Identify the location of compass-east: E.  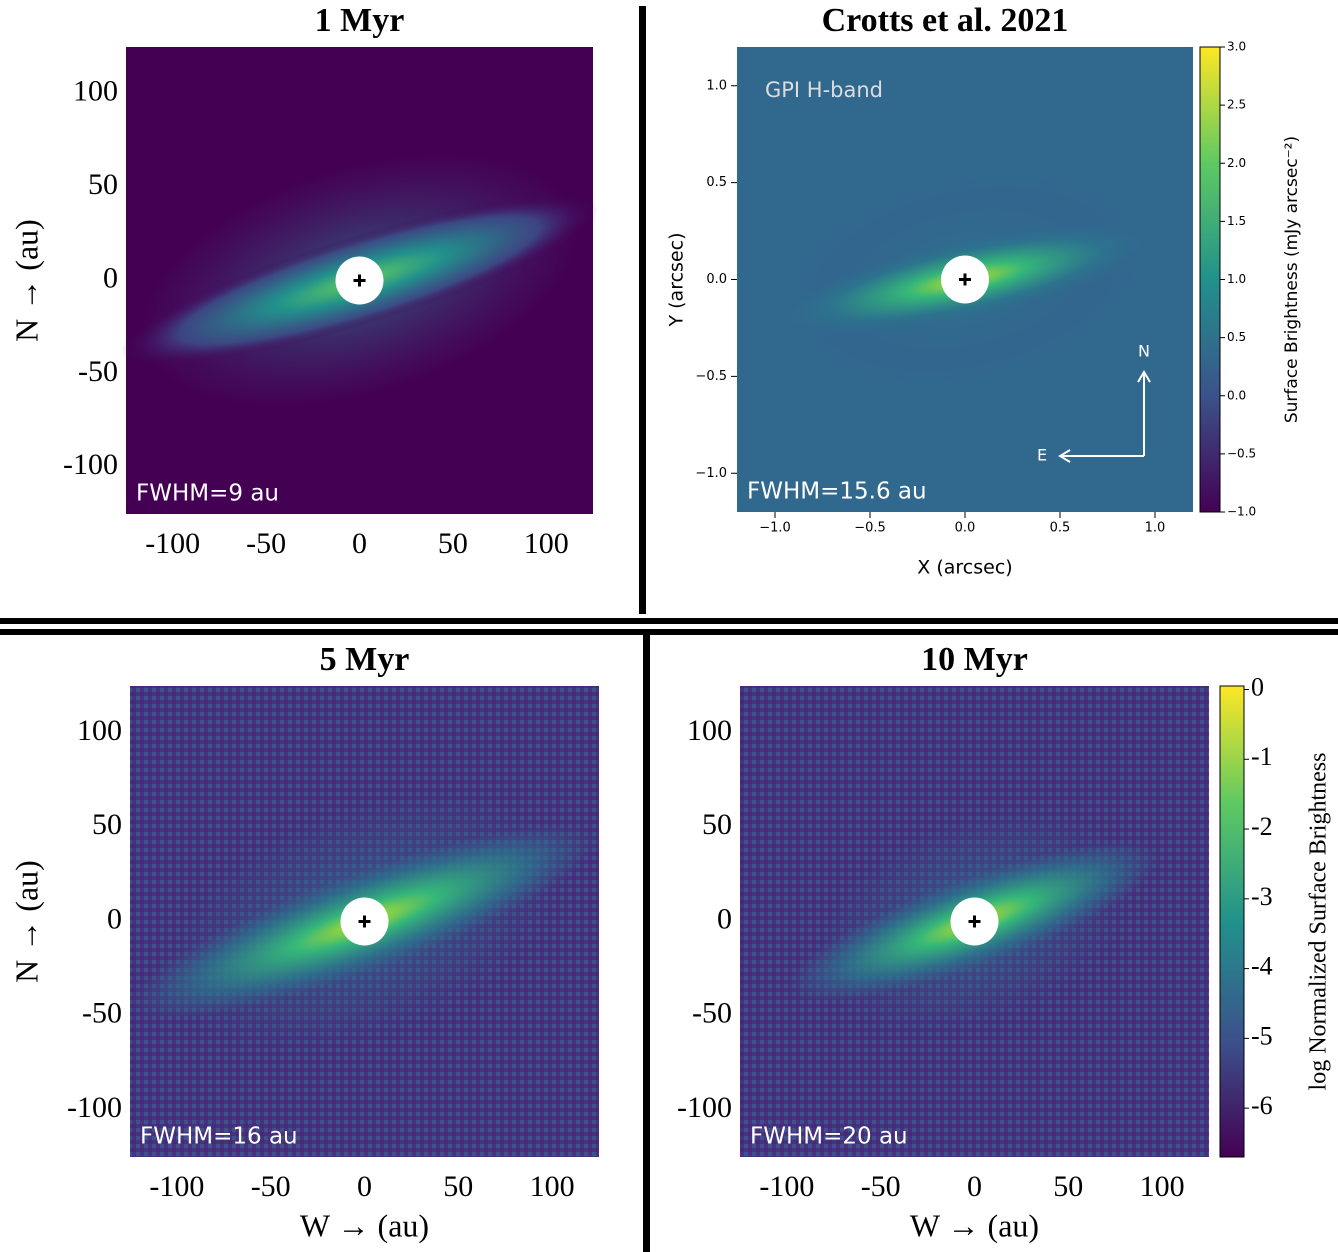
(1042, 455).